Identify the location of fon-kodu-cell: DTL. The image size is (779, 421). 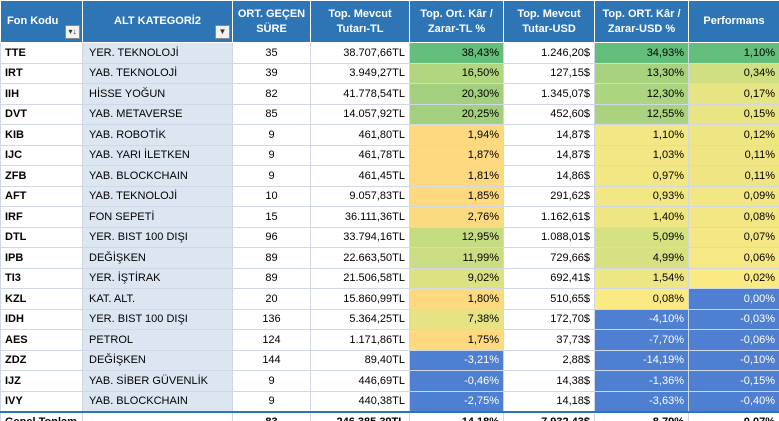
(41, 237).